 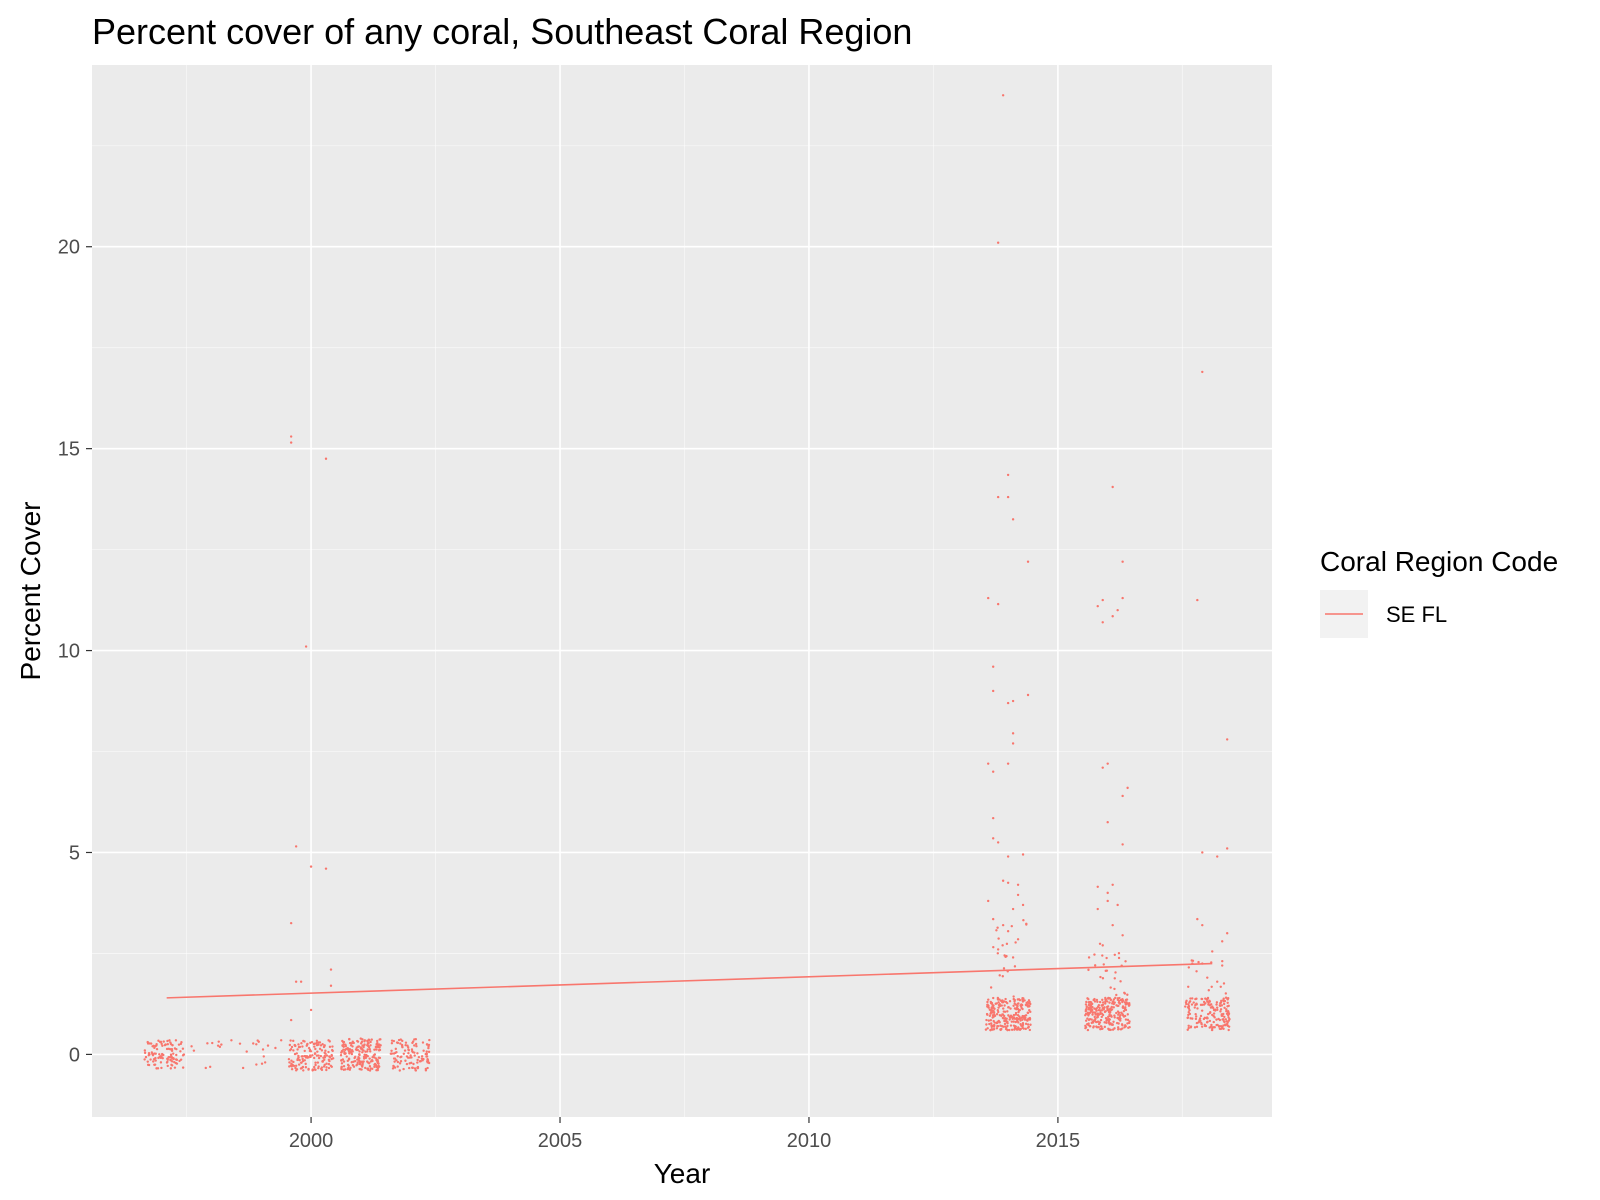 What do you see at coordinates (69, 248) in the screenshot?
I see `y-tick-label: 20` at bounding box center [69, 248].